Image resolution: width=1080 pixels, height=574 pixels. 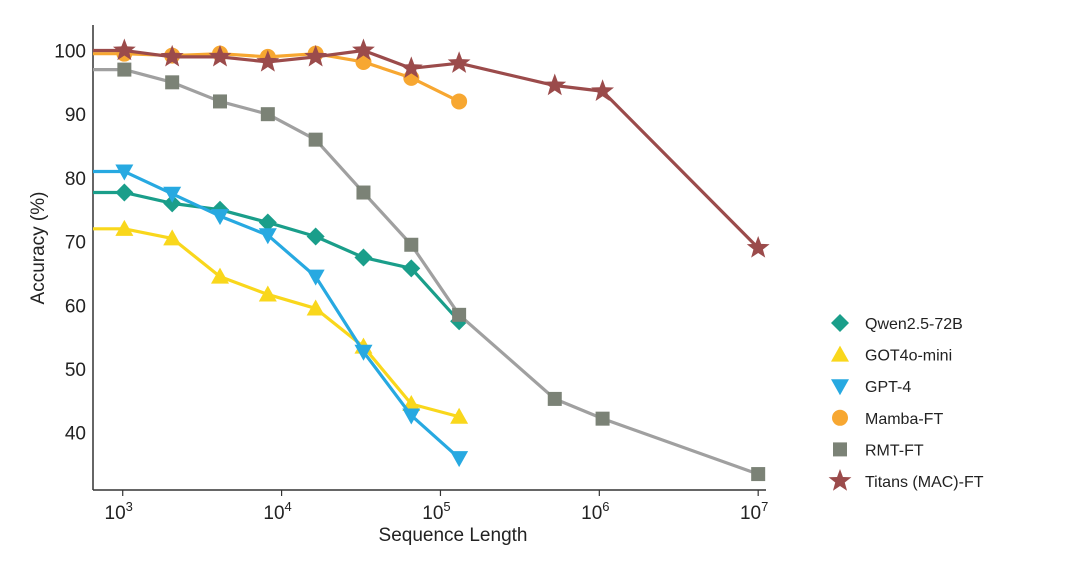 What do you see at coordinates (75, 243) in the screenshot?
I see `y-tick-label: 70` at bounding box center [75, 243].